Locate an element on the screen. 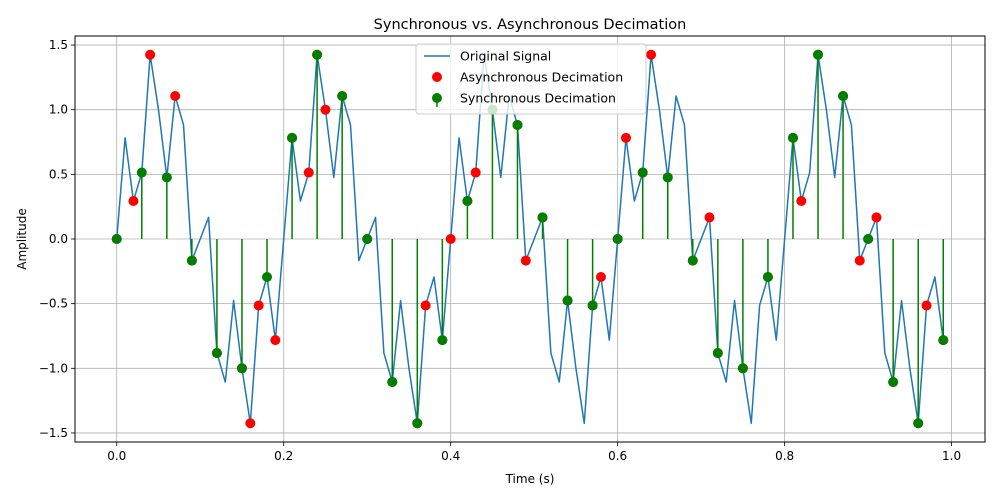 Image resolution: width=1000 pixels, height=500 pixels. x-tick-label: 1.0 is located at coordinates (951, 456).